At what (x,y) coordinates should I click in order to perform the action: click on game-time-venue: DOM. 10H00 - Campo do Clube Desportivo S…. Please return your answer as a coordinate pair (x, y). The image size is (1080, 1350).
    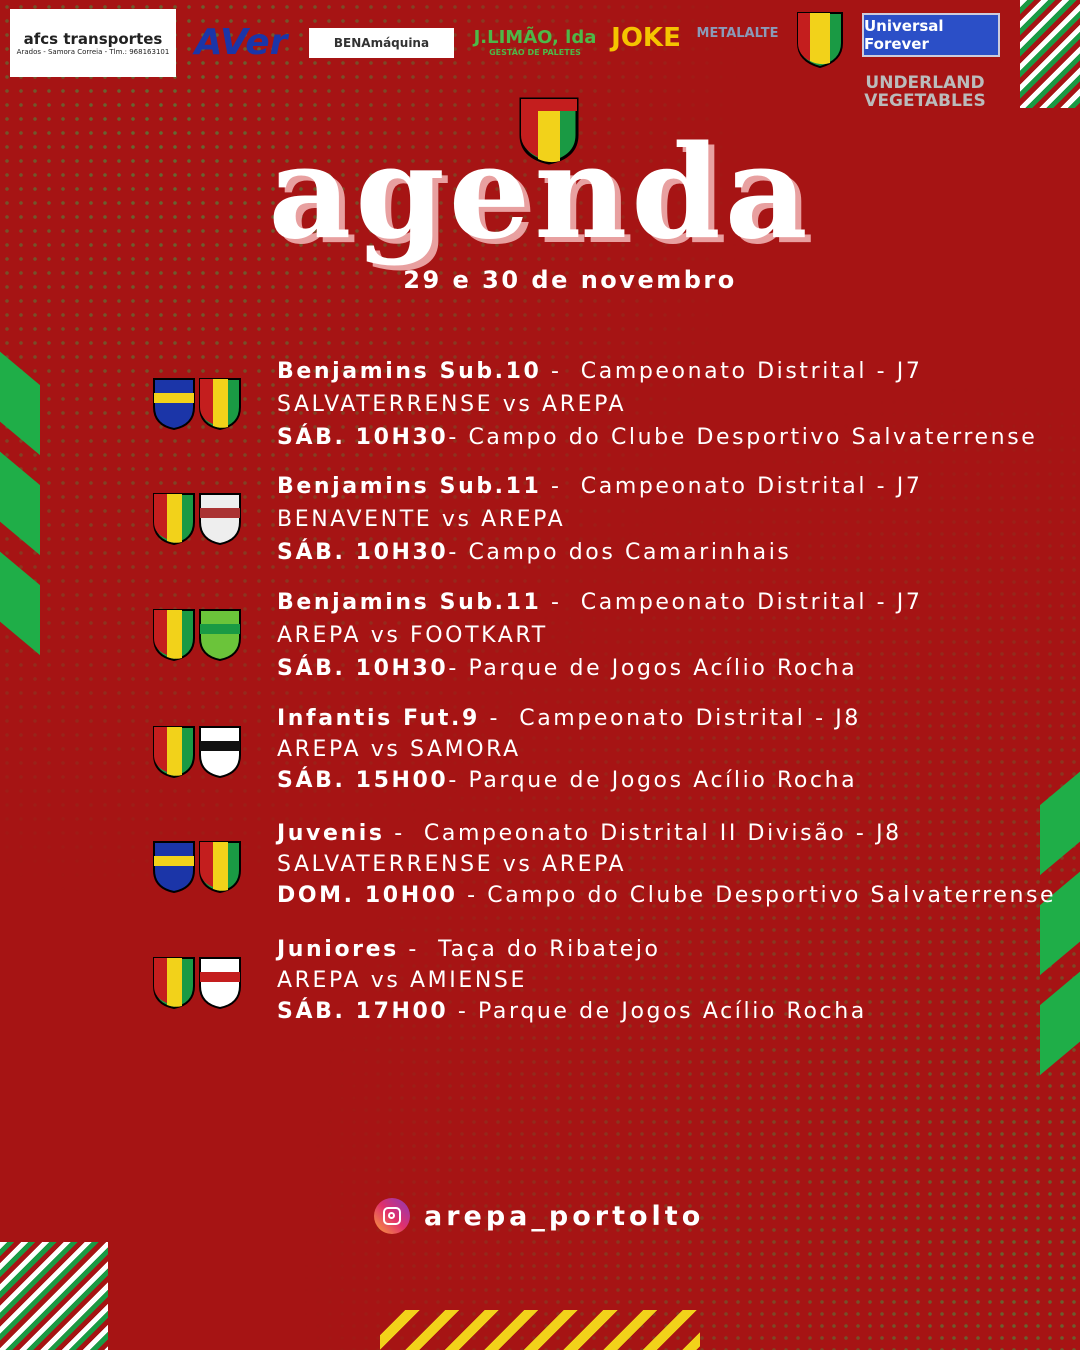
    Looking at the image, I should click on (666, 895).